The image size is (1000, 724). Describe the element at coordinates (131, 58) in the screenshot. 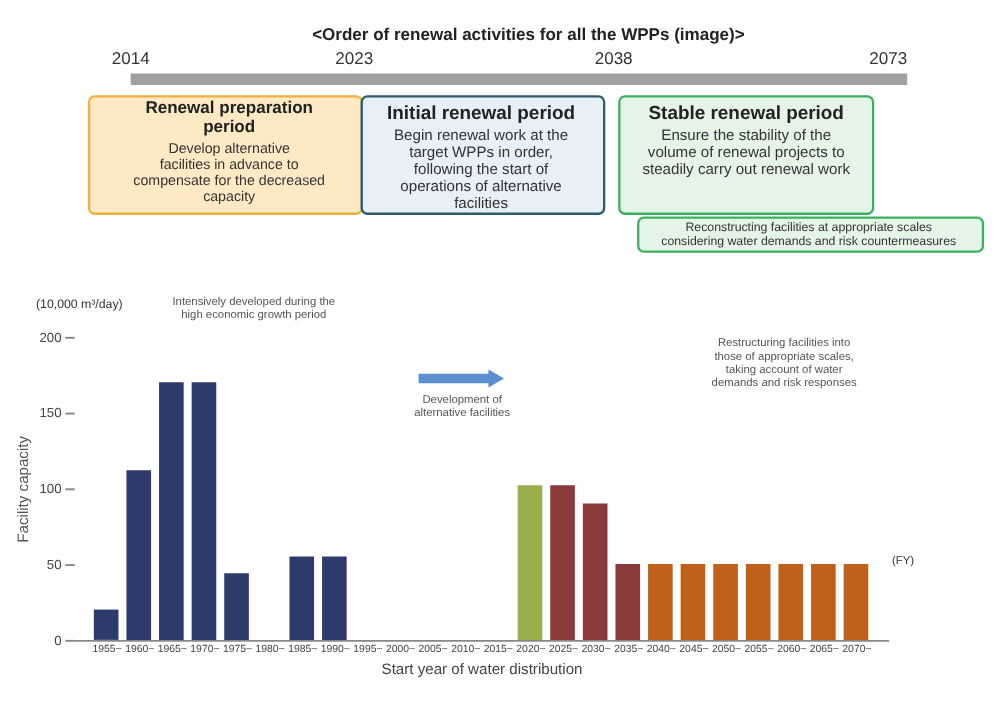

I see `text: 2014` at that location.